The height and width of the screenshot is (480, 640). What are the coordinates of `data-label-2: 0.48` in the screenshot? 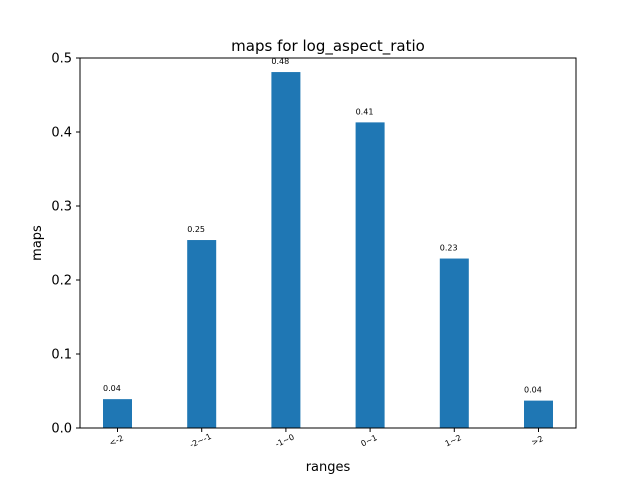 It's located at (280, 61).